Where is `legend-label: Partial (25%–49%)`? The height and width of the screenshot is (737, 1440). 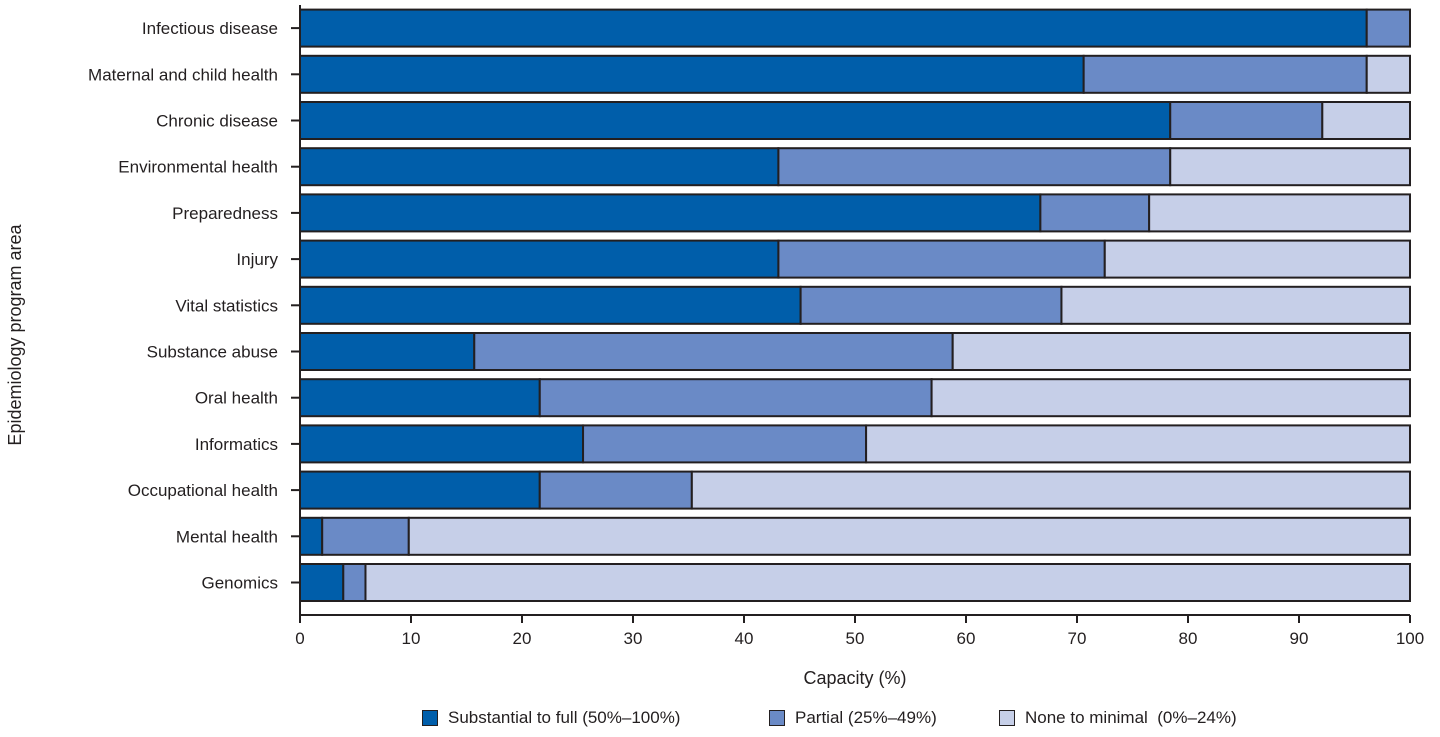
legend-label: Partial (25%–49%) is located at coordinates (866, 717).